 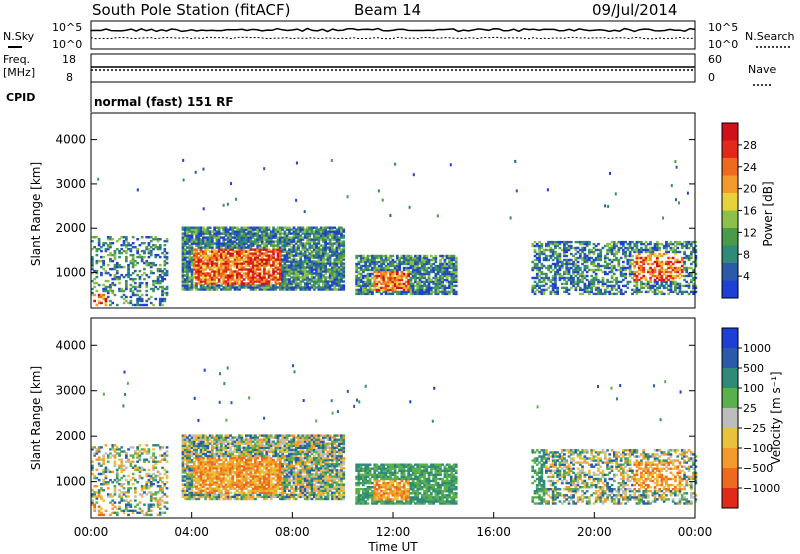 What do you see at coordinates (19, 36) in the screenshot?
I see `nsky-label: N.Sky` at bounding box center [19, 36].